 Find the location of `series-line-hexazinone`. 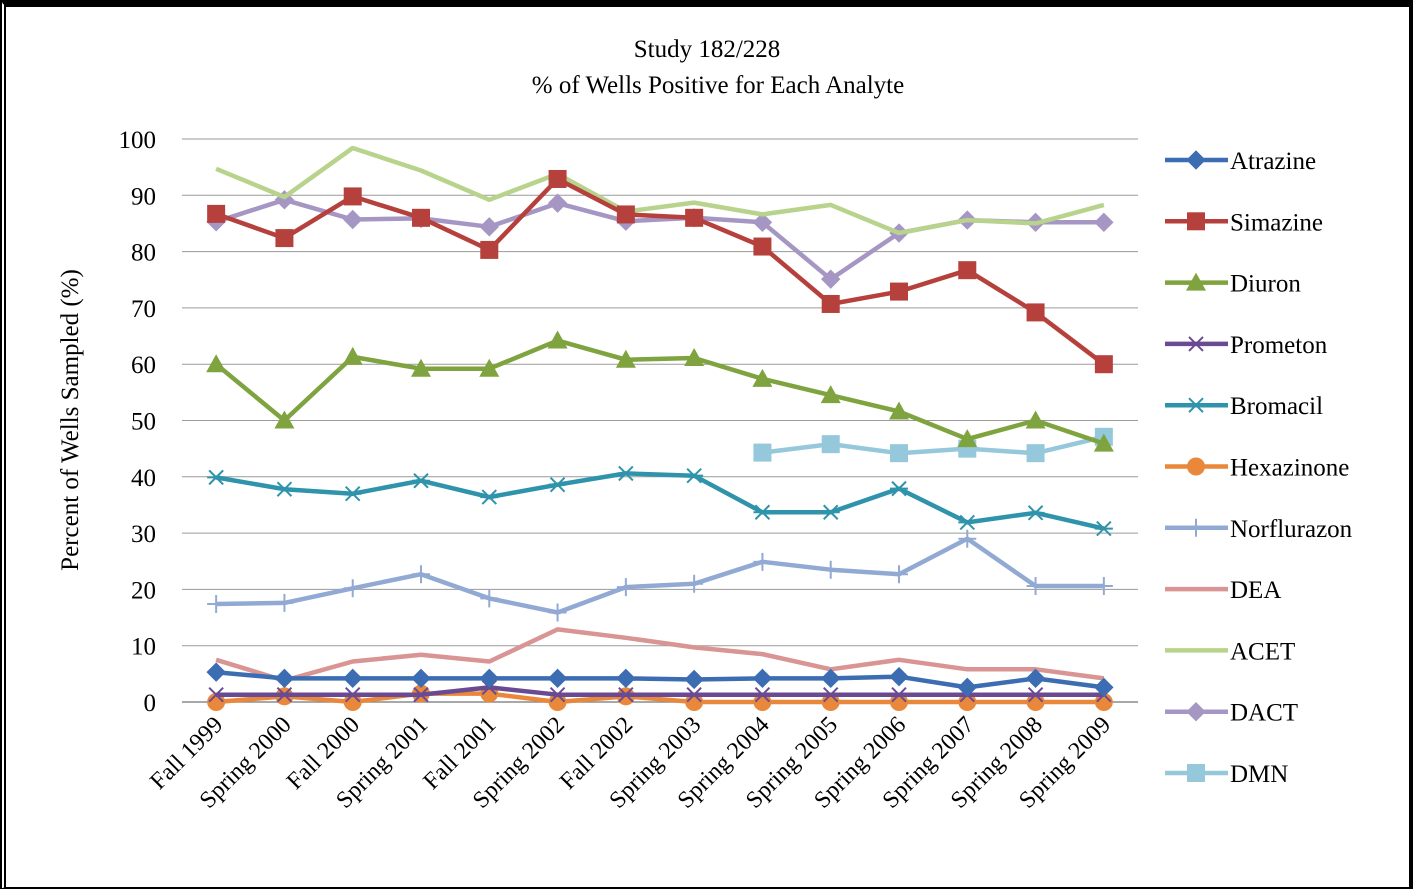

series-line-hexazinone is located at coordinates (659, 698).